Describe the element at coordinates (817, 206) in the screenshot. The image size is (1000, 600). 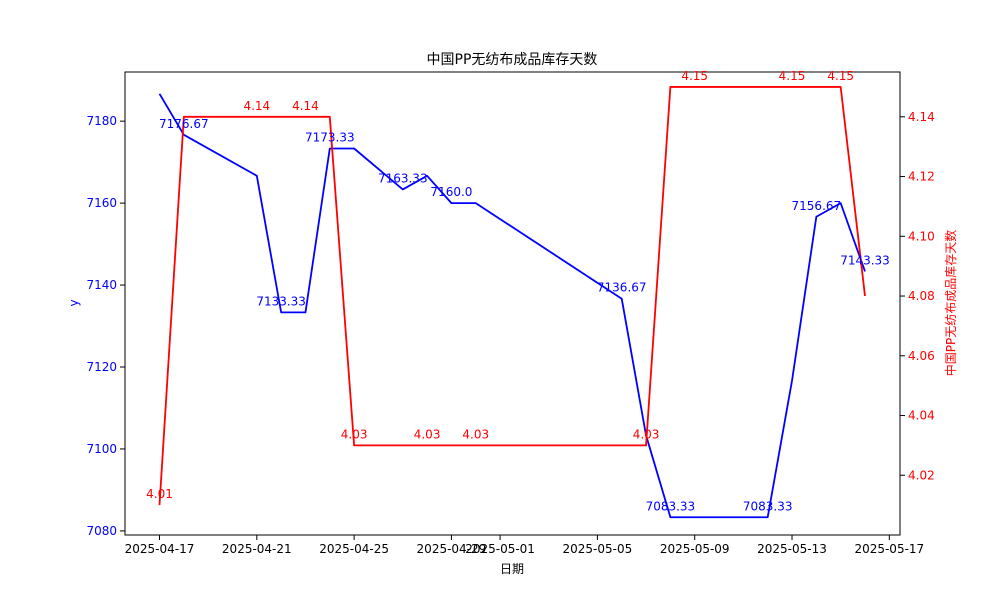
I see `data-label: 7156.67` at that location.